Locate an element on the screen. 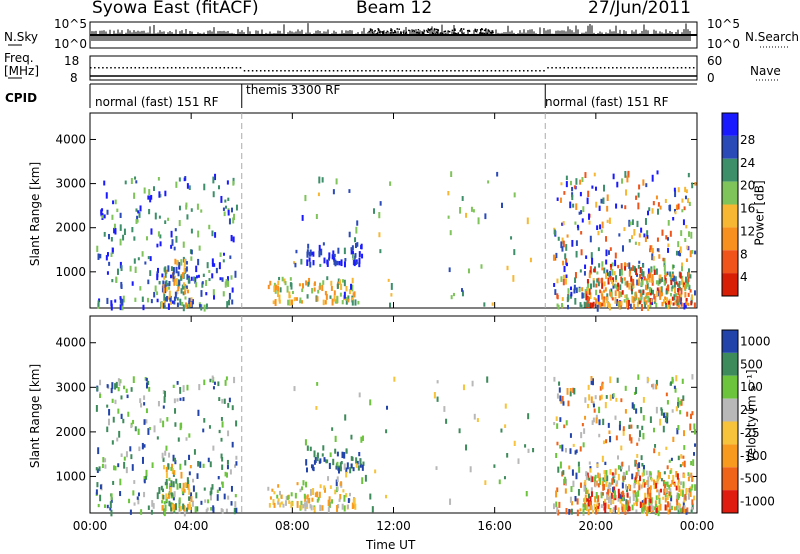 The height and width of the screenshot is (554, 800). colorbar-segment is located at coordinates (730, 410).